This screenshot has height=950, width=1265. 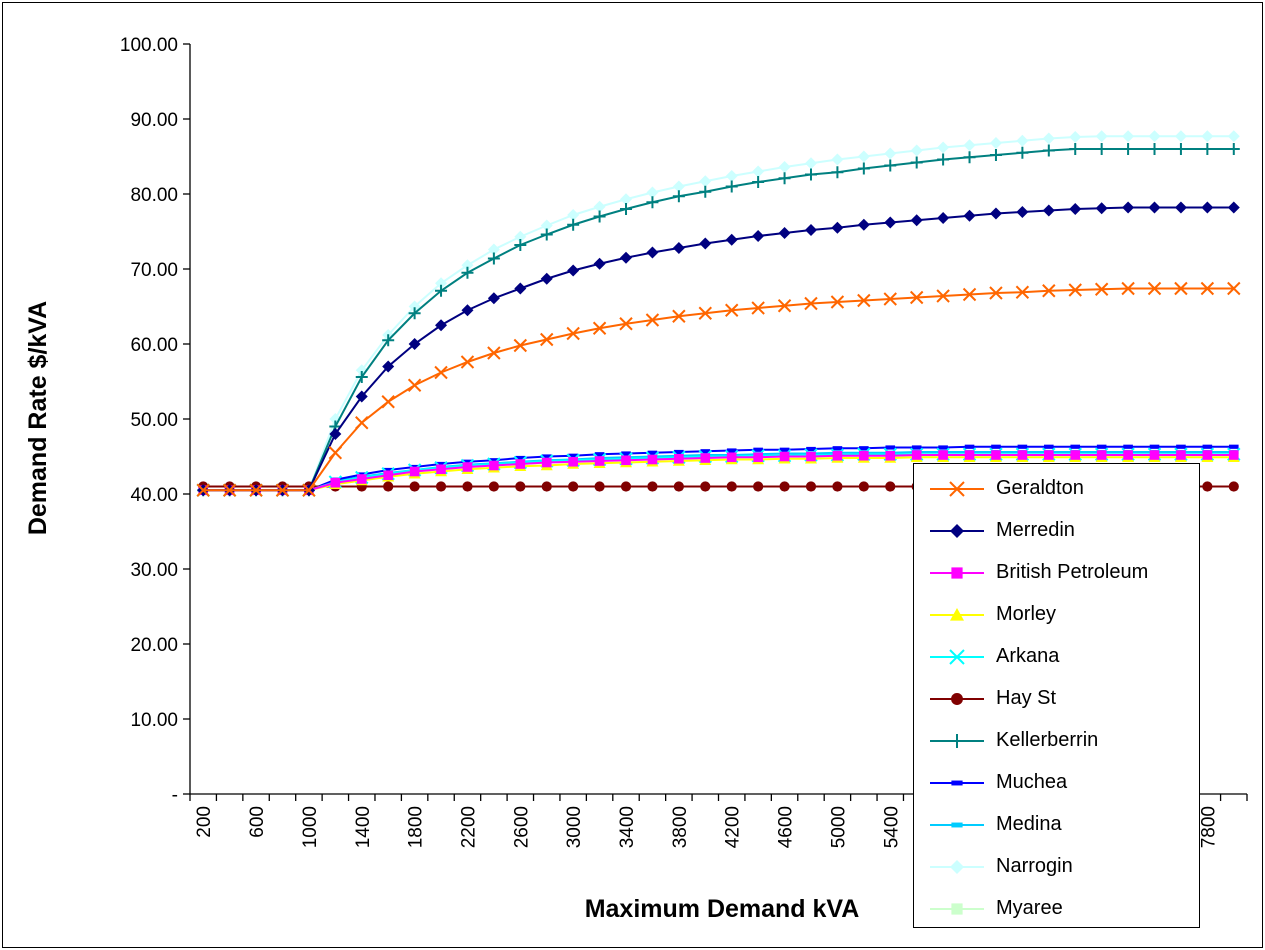 What do you see at coordinates (733, 827) in the screenshot?
I see `x-tick-label: 4200` at bounding box center [733, 827].